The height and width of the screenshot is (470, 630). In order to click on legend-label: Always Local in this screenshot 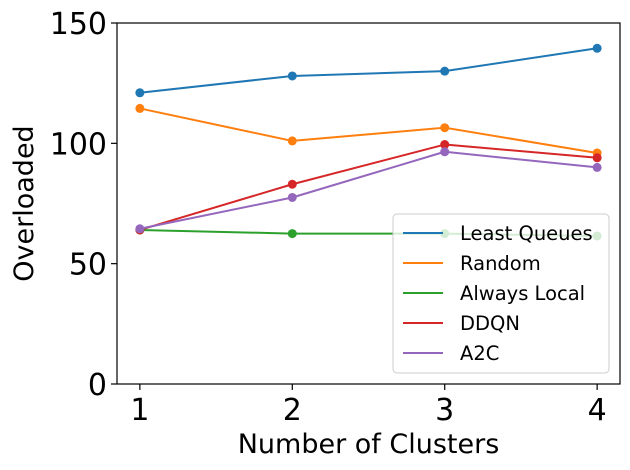, I will do `click(522, 293)`.